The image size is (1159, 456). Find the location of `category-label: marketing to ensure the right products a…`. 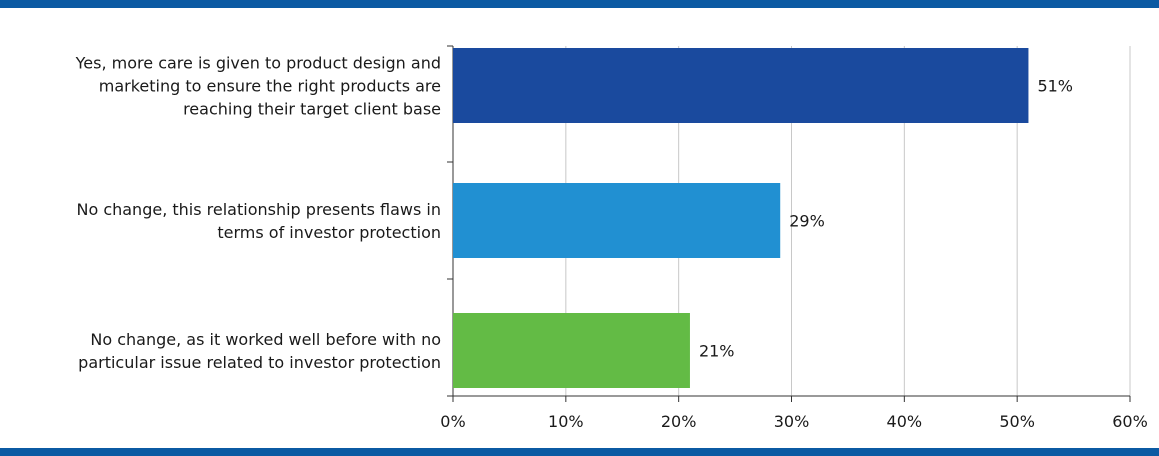

category-label: marketing to ensure the right products a… is located at coordinates (270, 86).